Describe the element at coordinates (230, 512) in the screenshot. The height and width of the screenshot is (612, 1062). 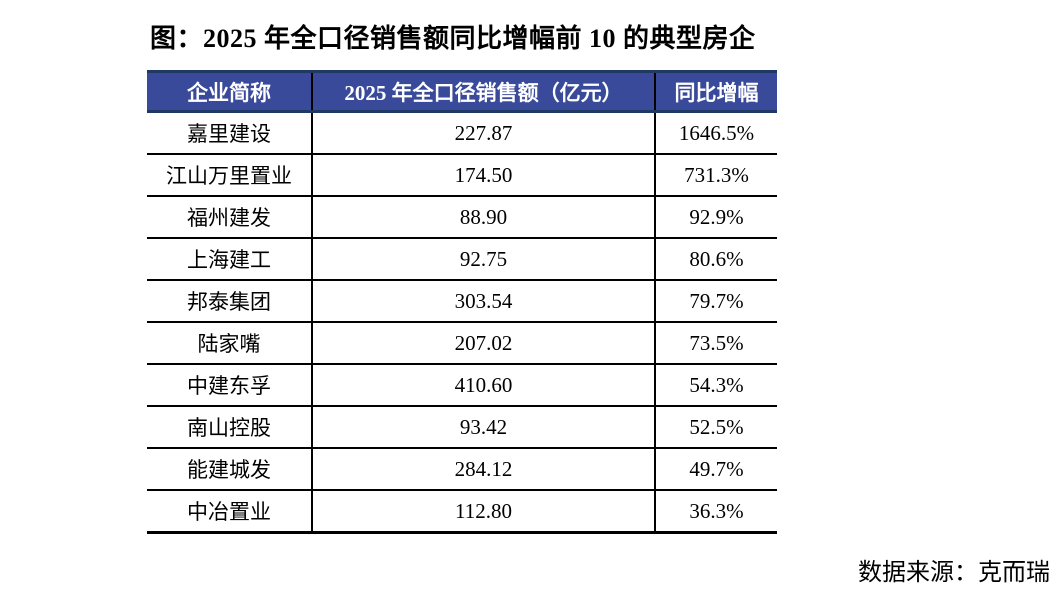
I see `company-cell: 中冶置业` at that location.